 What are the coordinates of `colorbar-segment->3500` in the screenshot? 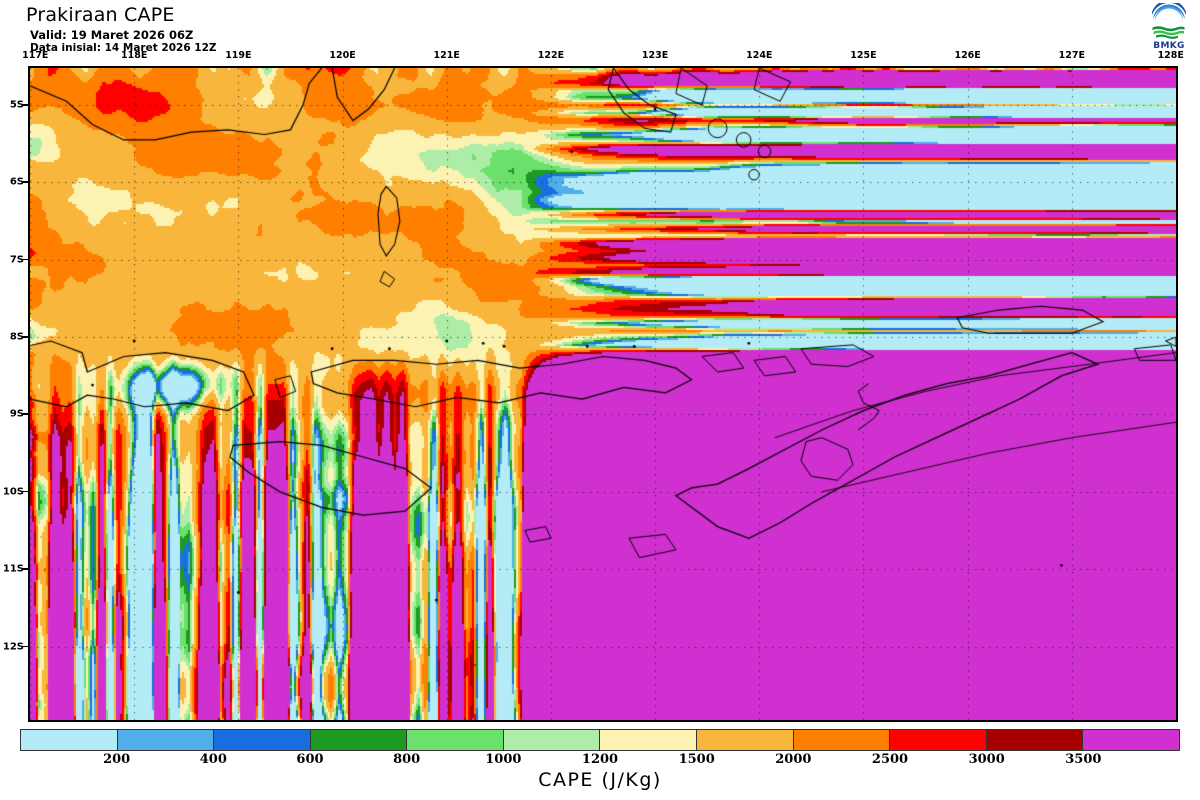 It's located at (1131, 740).